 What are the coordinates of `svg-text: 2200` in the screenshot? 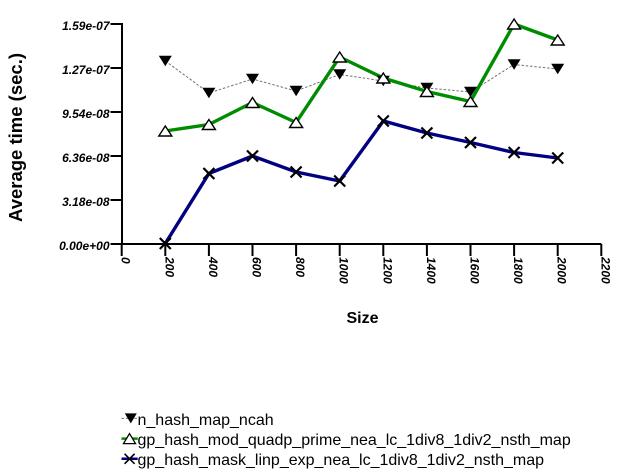 It's located at (605, 270).